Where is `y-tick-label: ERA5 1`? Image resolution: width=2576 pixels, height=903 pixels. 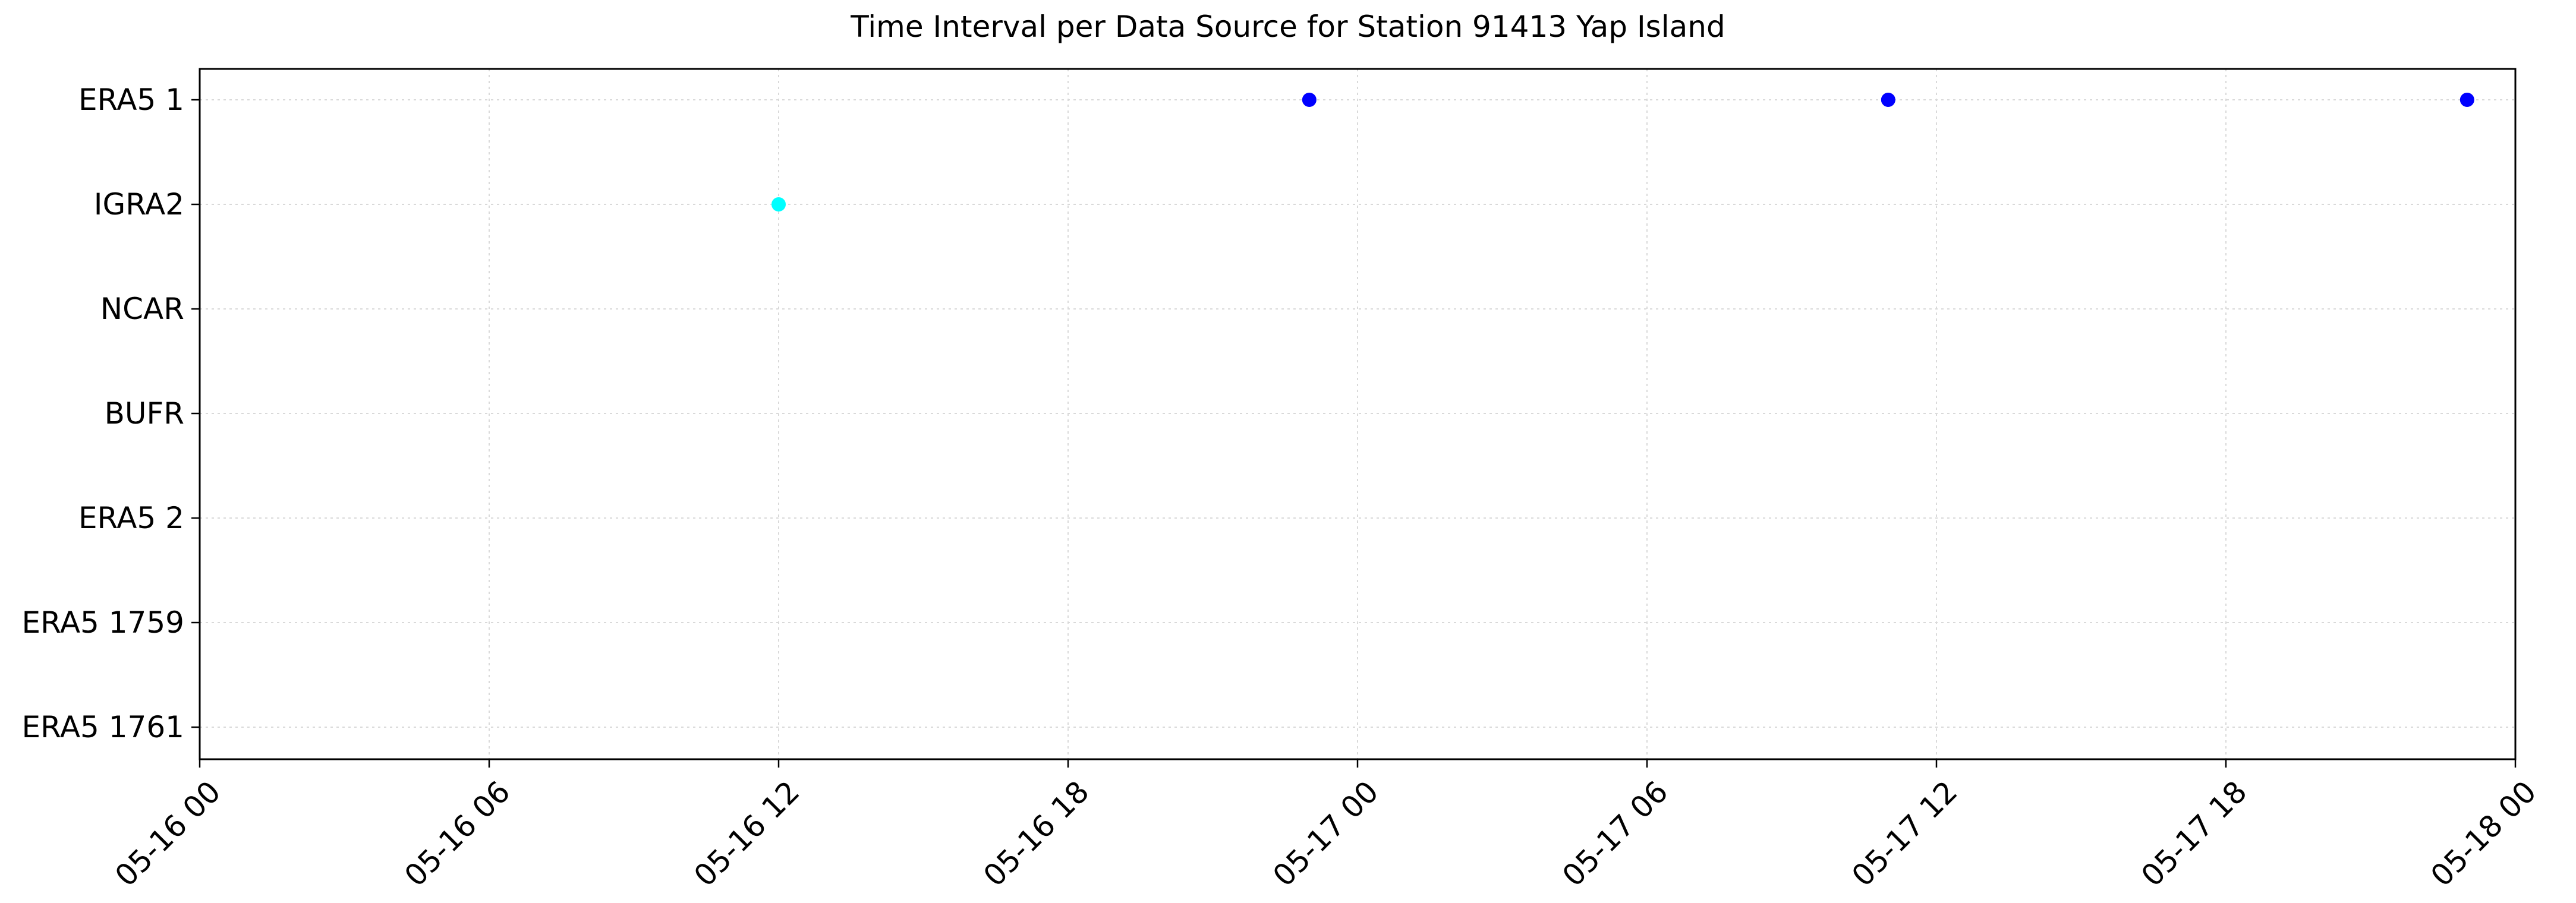 y-tick-label: ERA5 1 is located at coordinates (131, 100).